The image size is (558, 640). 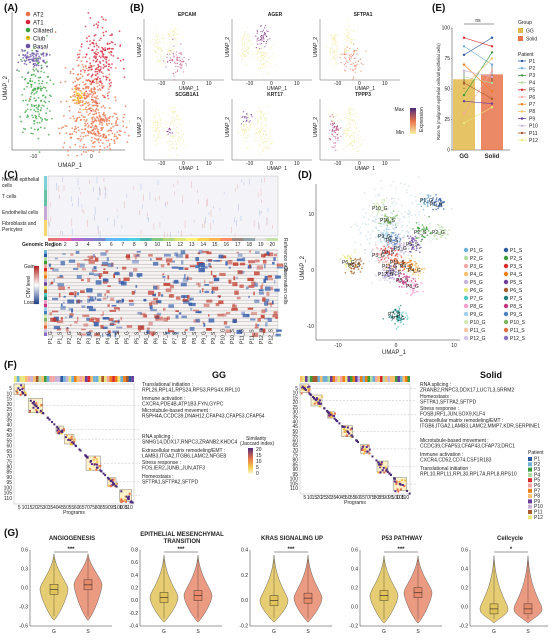 I want to click on patient-legend-label-p3: P3, so click(x=532, y=76).